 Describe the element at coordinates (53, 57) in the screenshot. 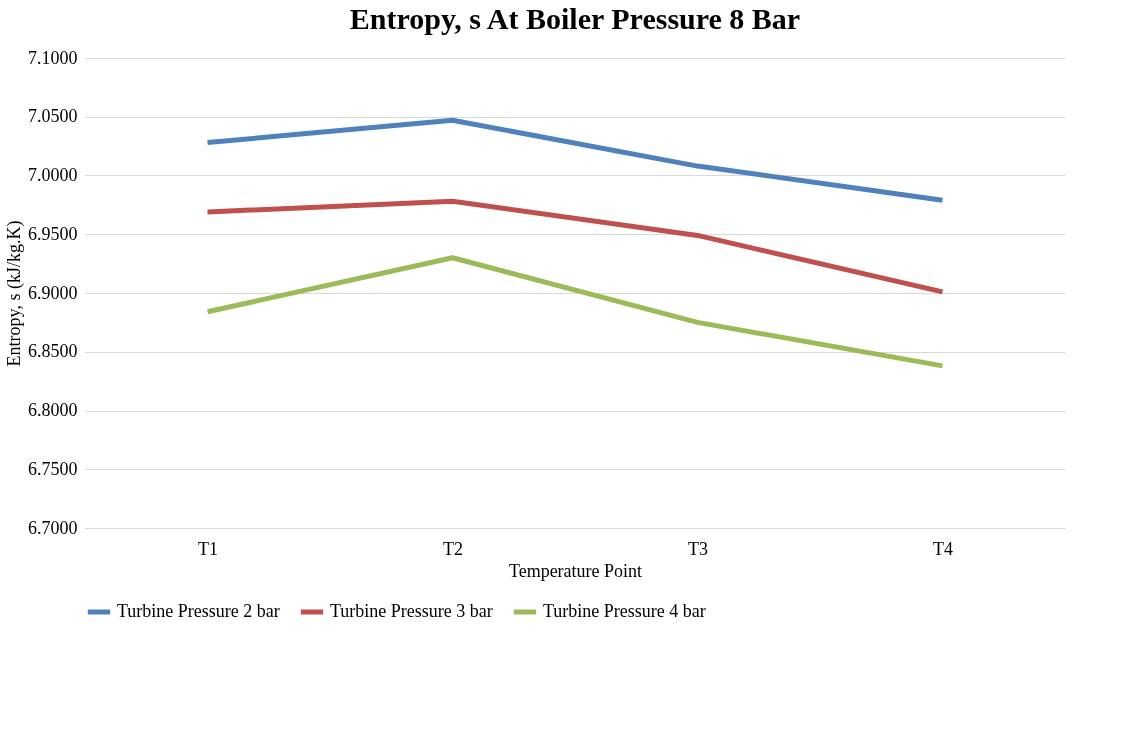

I see `y-tick-label: 7.1000` at that location.